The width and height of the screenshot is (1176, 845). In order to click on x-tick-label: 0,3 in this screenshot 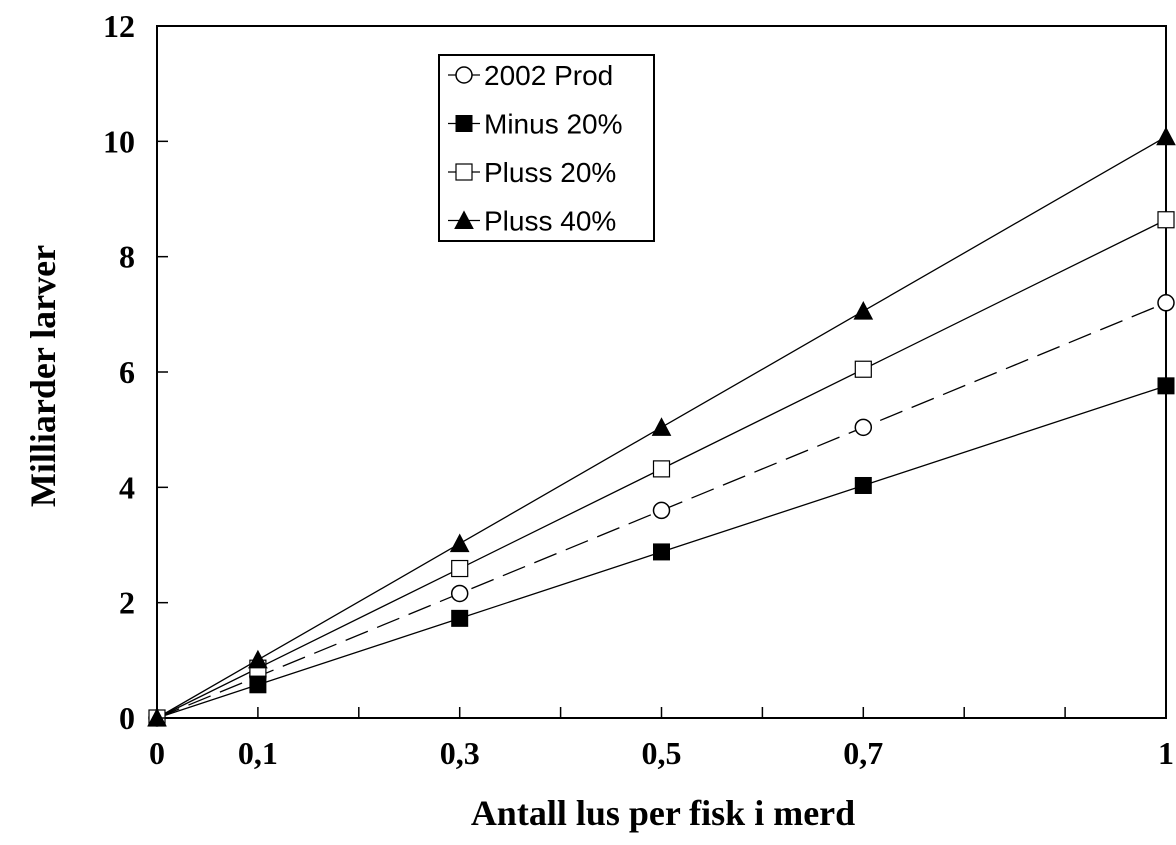, I will do `click(460, 753)`.